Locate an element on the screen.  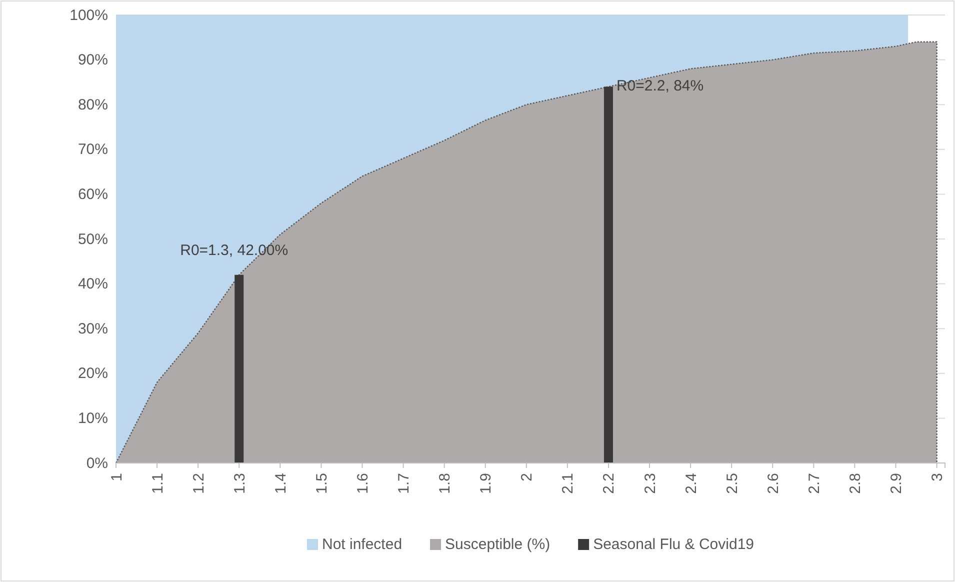
y-tick-label: 70% is located at coordinates (93, 149).